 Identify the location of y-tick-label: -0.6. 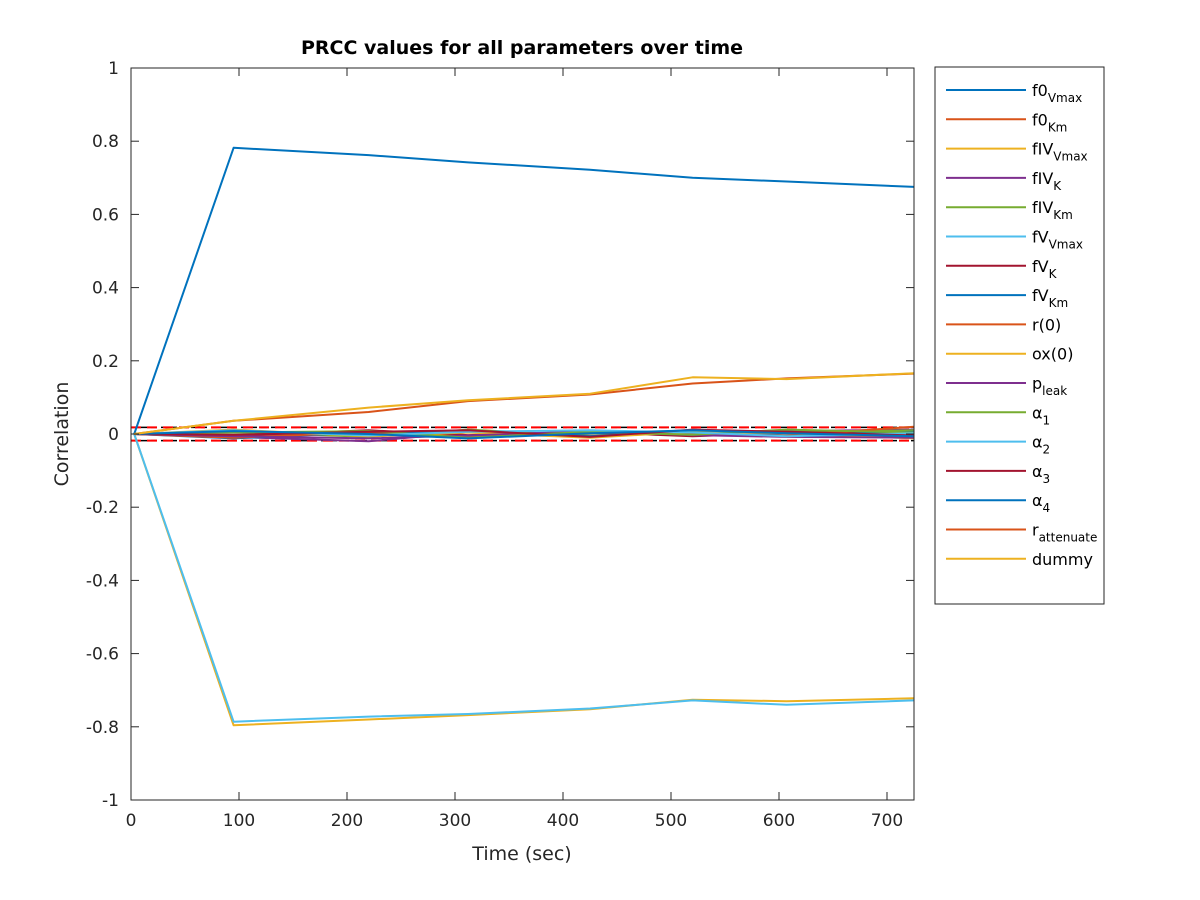
(102, 655).